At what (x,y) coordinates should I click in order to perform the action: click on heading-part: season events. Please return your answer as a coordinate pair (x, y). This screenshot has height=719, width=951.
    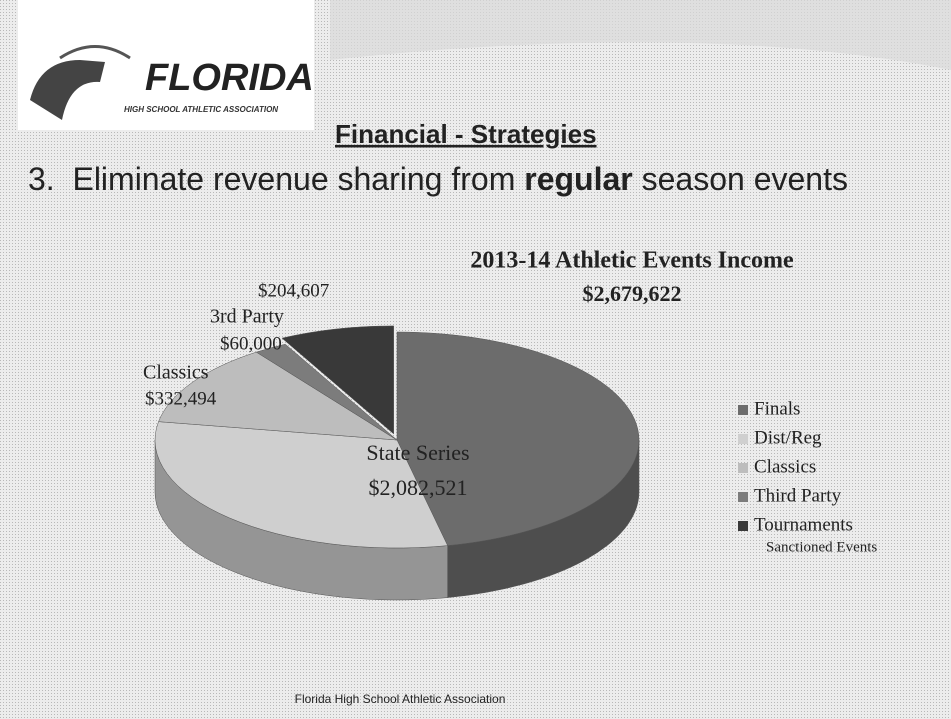
    Looking at the image, I should click on (740, 179).